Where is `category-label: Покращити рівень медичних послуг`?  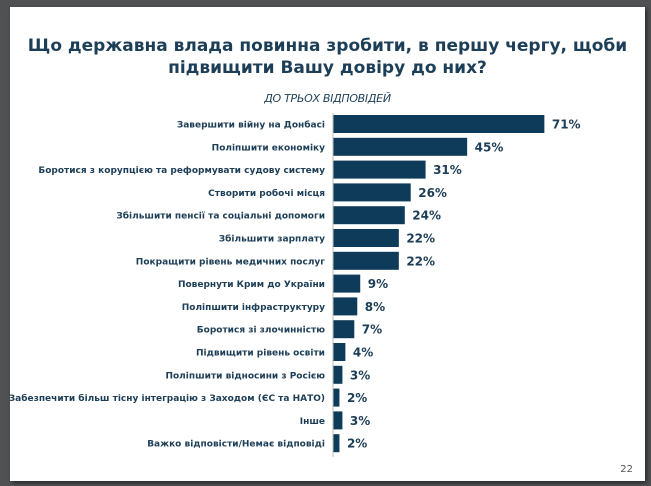 category-label: Покращити рівень медичних послуг is located at coordinates (230, 261).